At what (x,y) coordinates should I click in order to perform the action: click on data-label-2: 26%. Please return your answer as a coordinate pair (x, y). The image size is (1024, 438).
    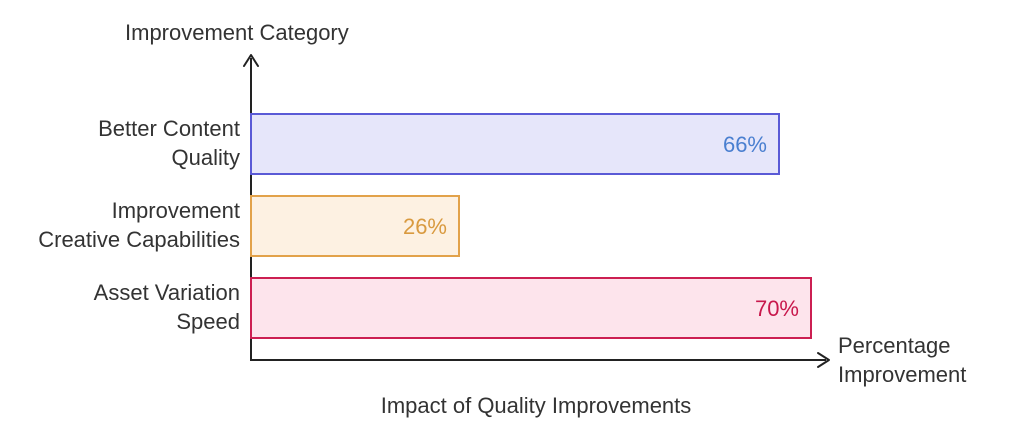
    Looking at the image, I should click on (425, 226).